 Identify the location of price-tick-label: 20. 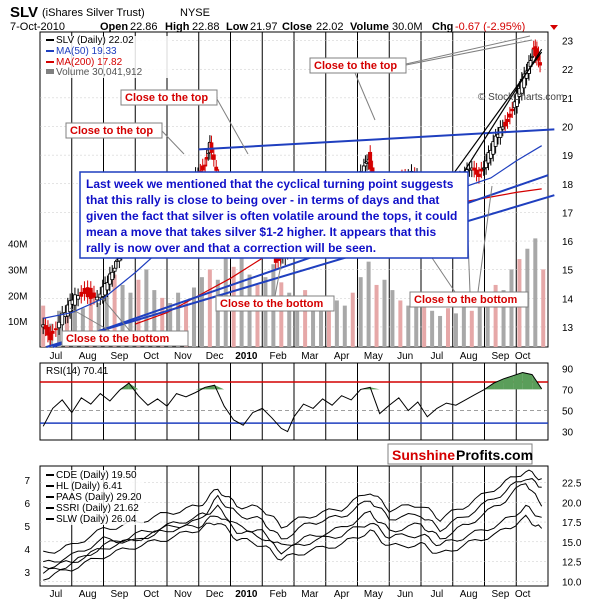
(568, 128).